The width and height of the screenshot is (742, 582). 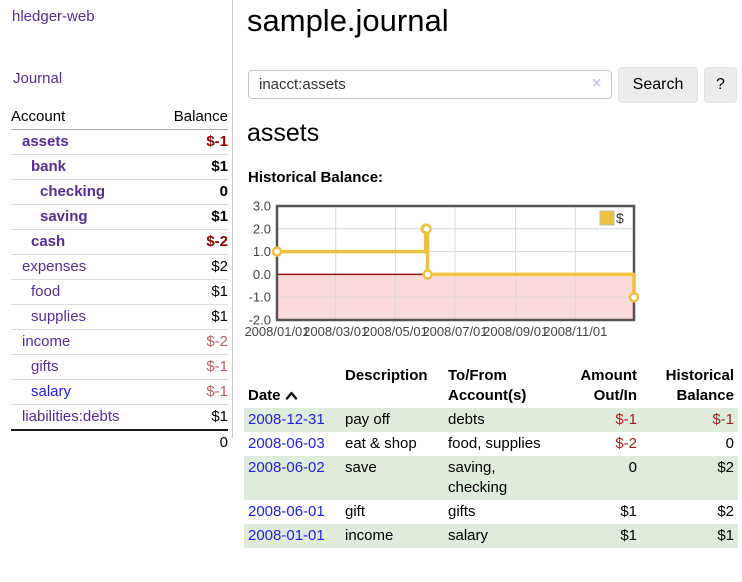 I want to click on transaction-description: income, so click(x=392, y=536).